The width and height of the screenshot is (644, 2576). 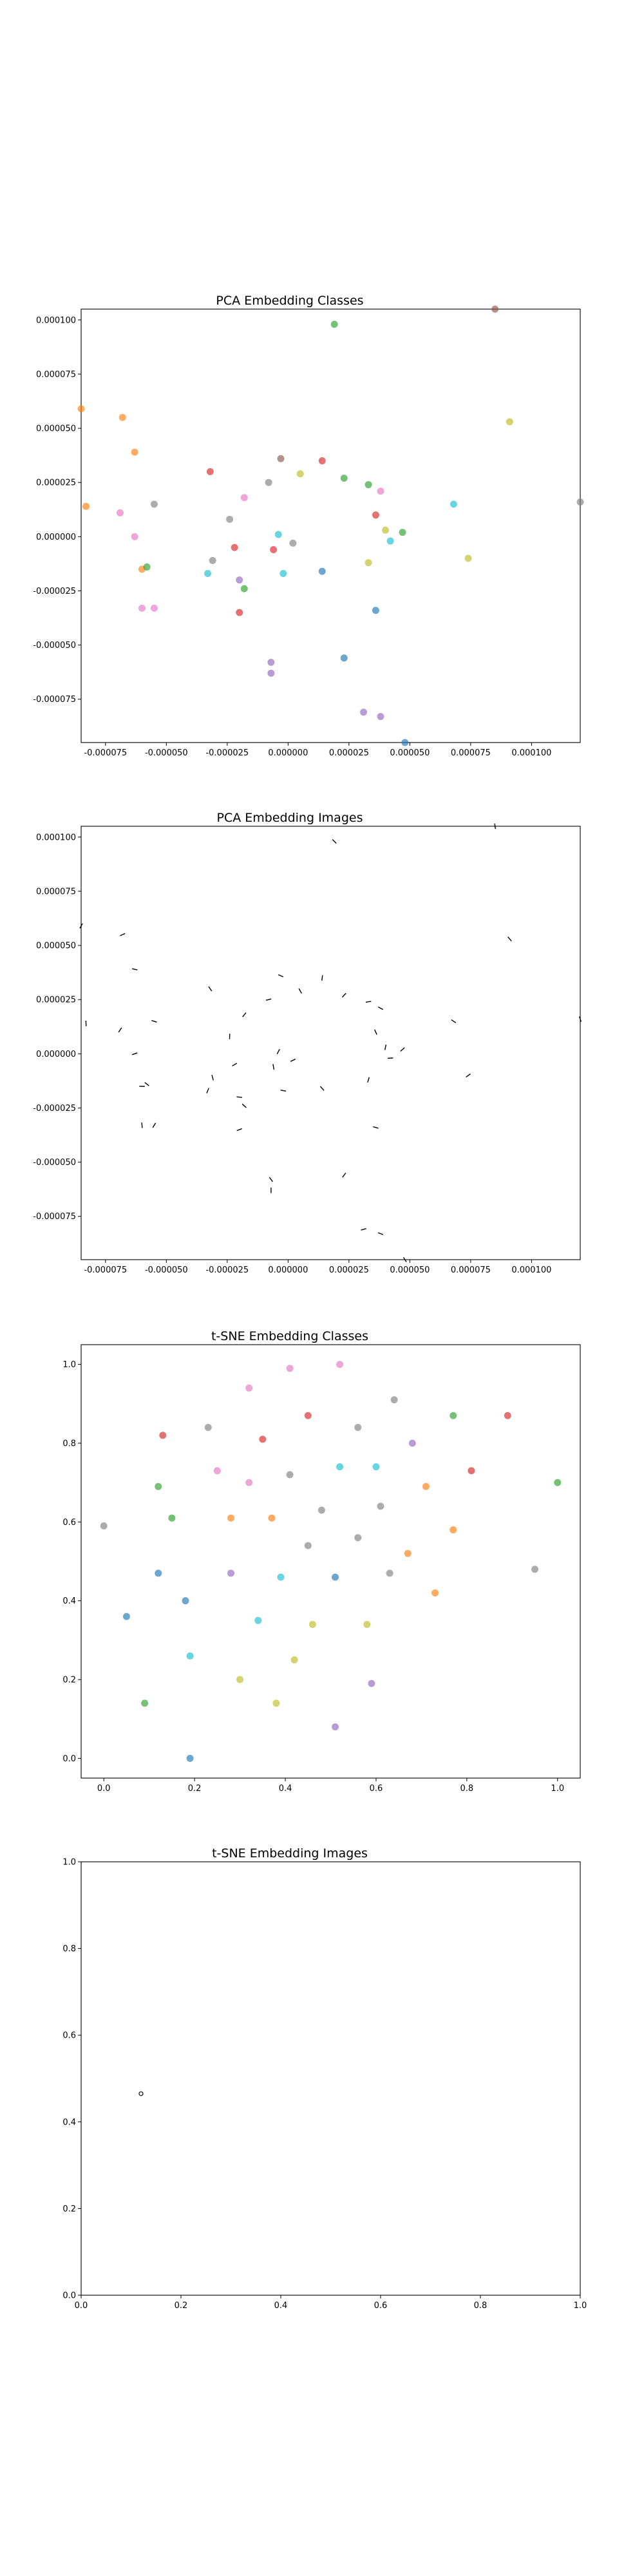 What do you see at coordinates (54, 1217) in the screenshot?
I see `y-tick-label: -0.000075` at bounding box center [54, 1217].